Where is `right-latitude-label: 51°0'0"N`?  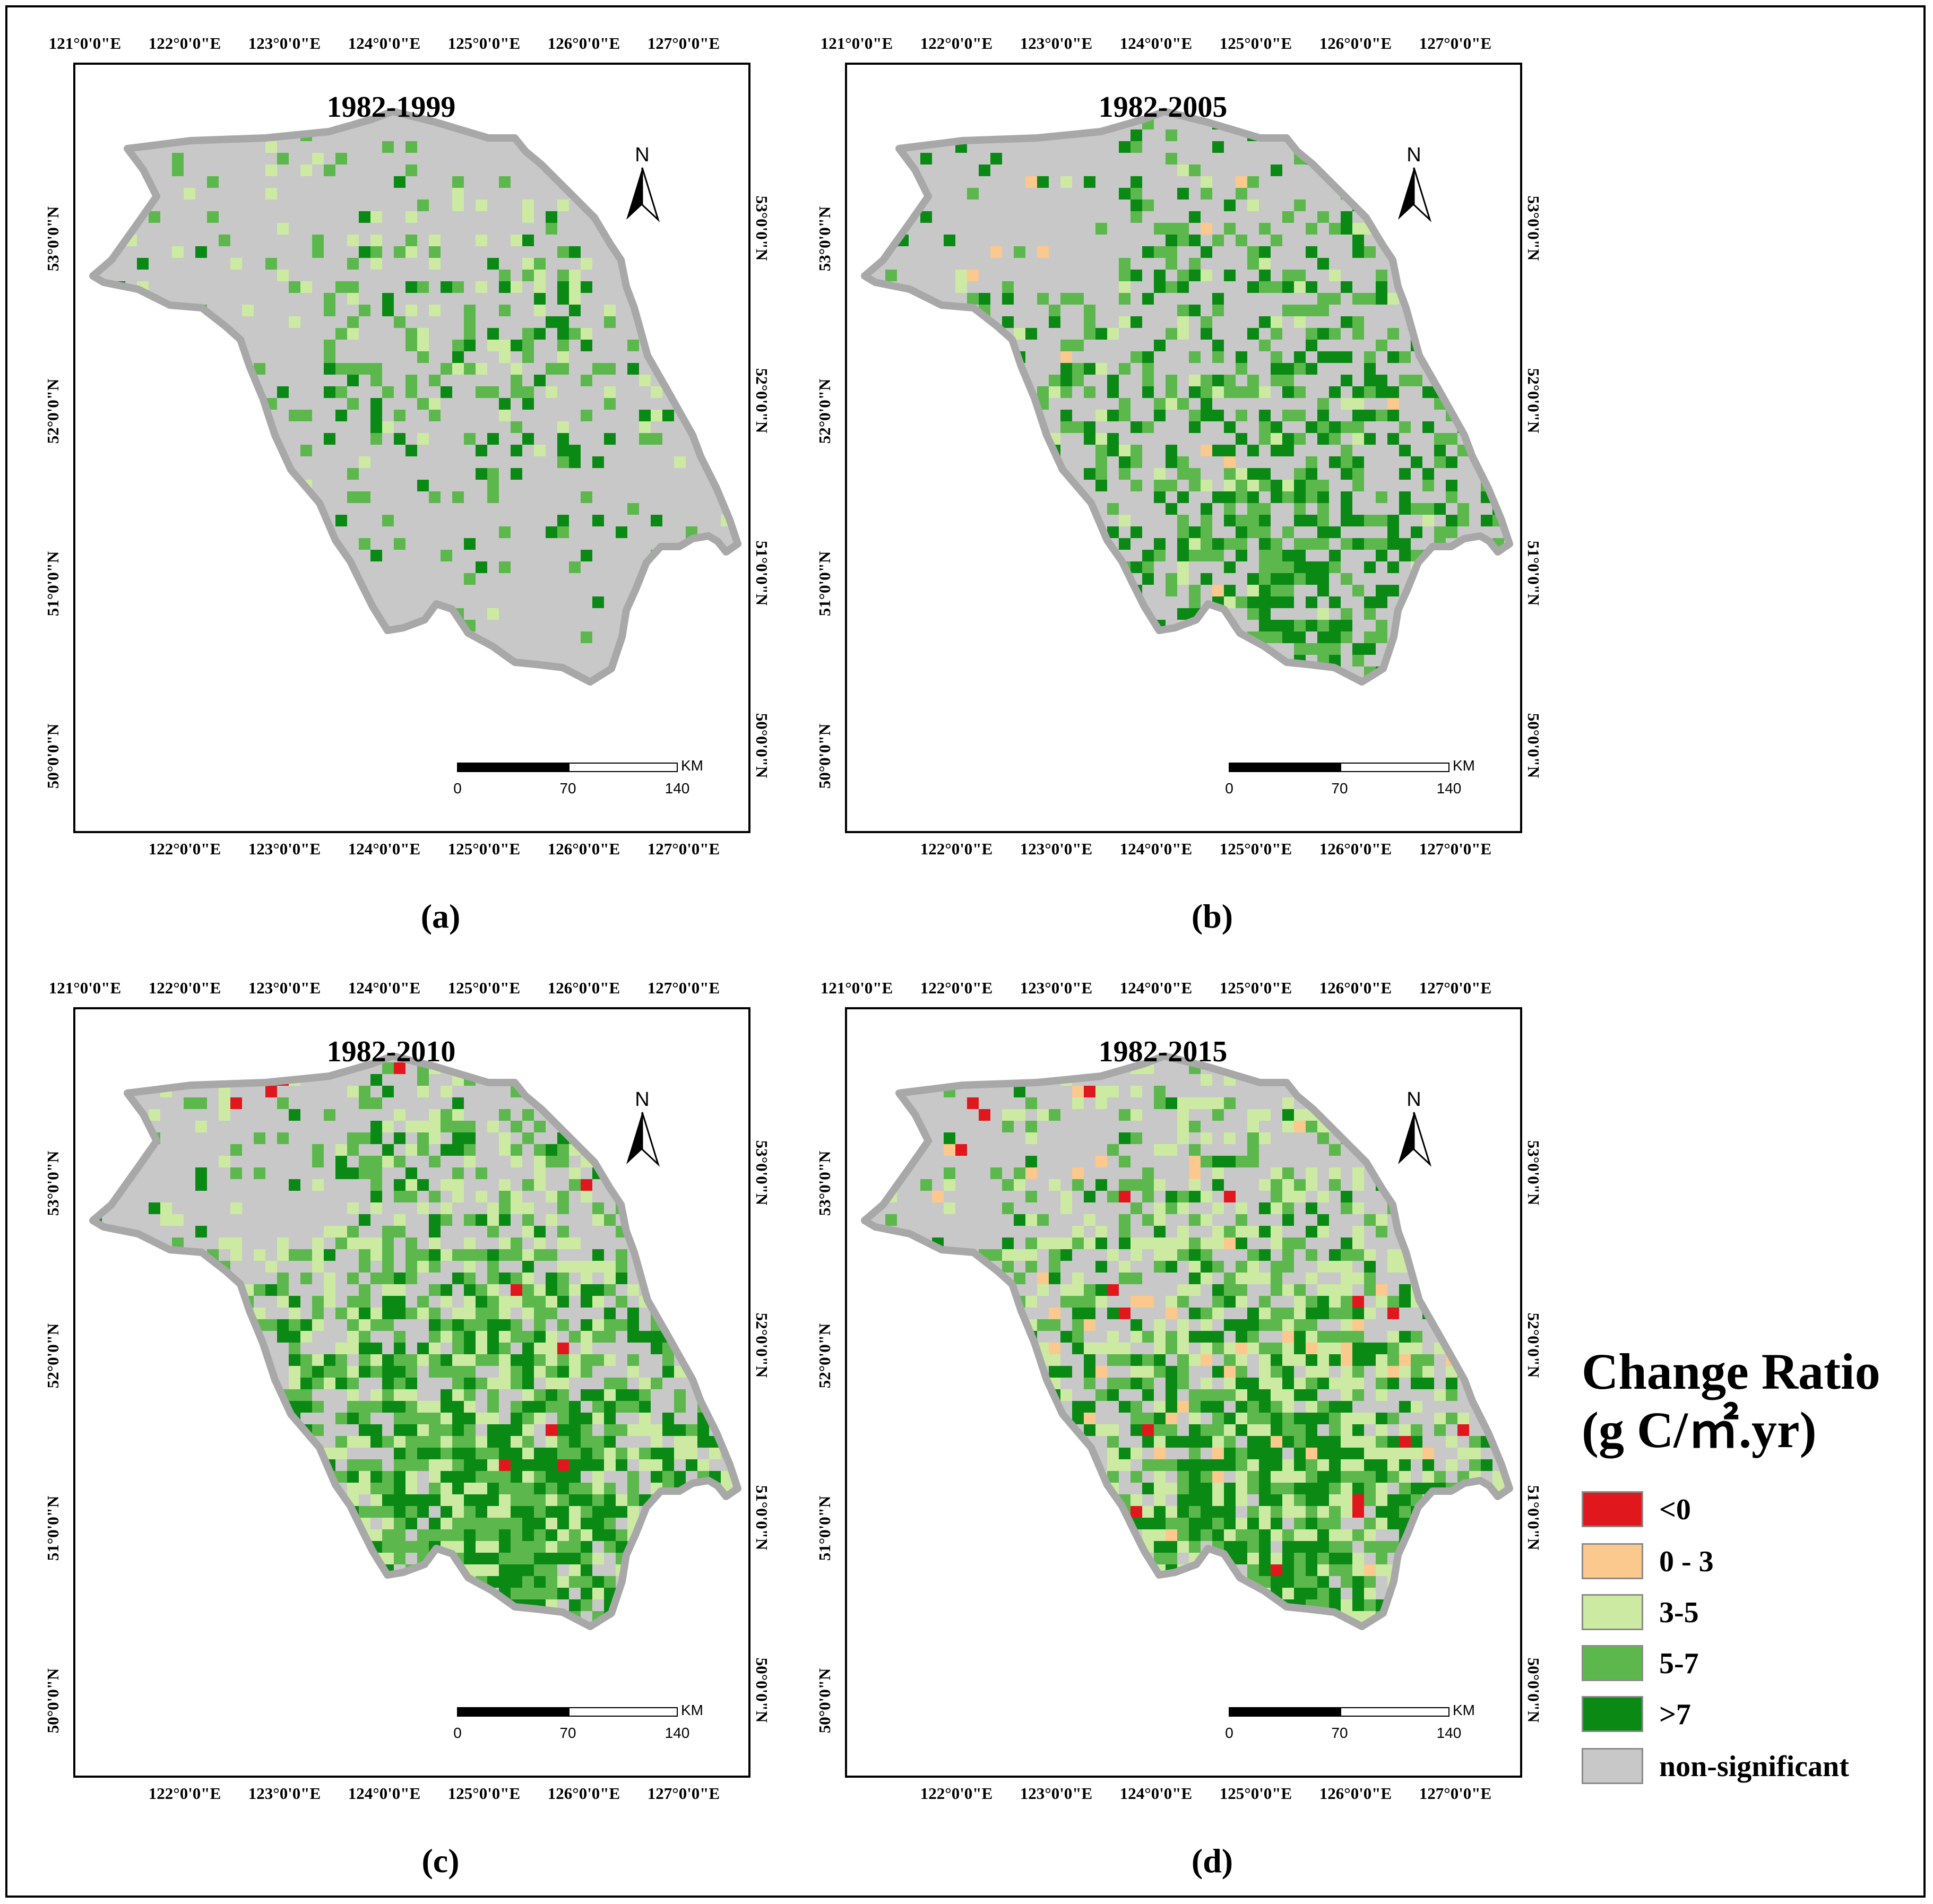
right-latitude-label: 51°0'0"N is located at coordinates (762, 1518).